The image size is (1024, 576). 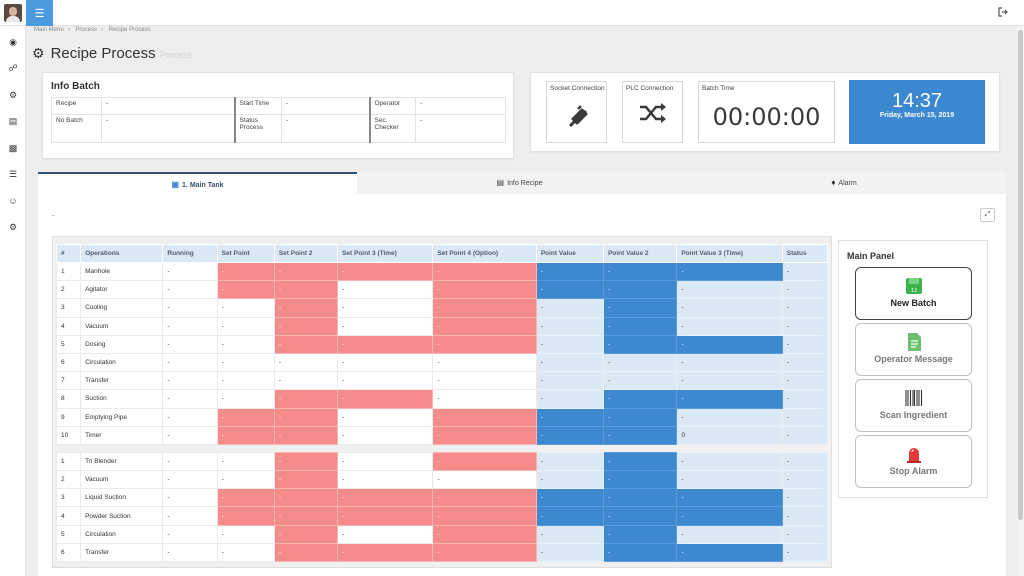 I want to click on user-icon: ☺, so click(x=13, y=201).